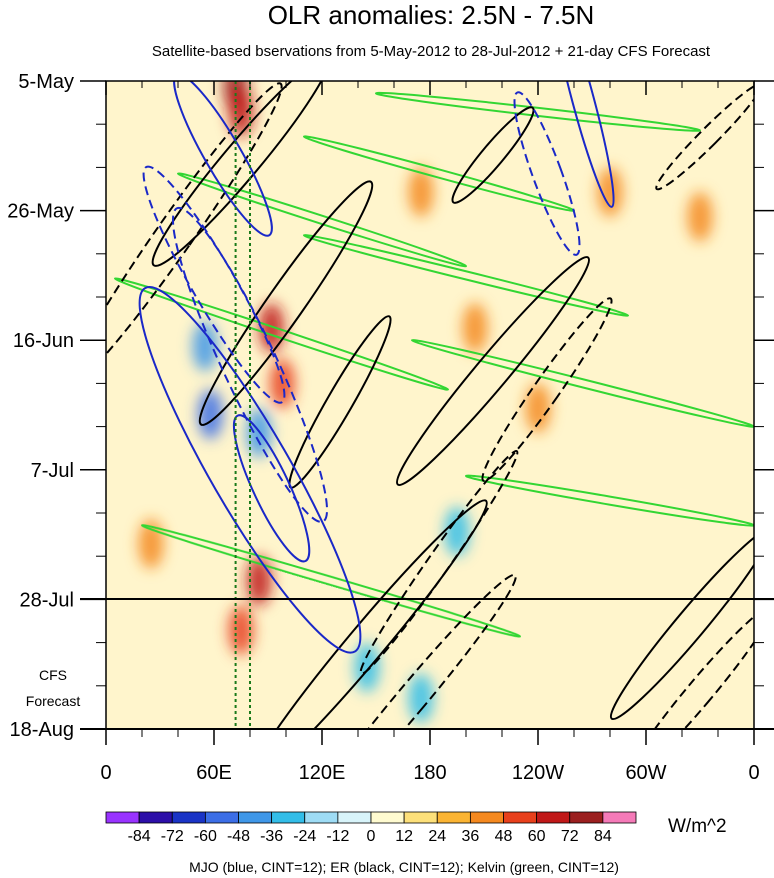 This screenshot has width=774, height=878. What do you see at coordinates (404, 836) in the screenshot?
I see `colorbar-label: 12` at bounding box center [404, 836].